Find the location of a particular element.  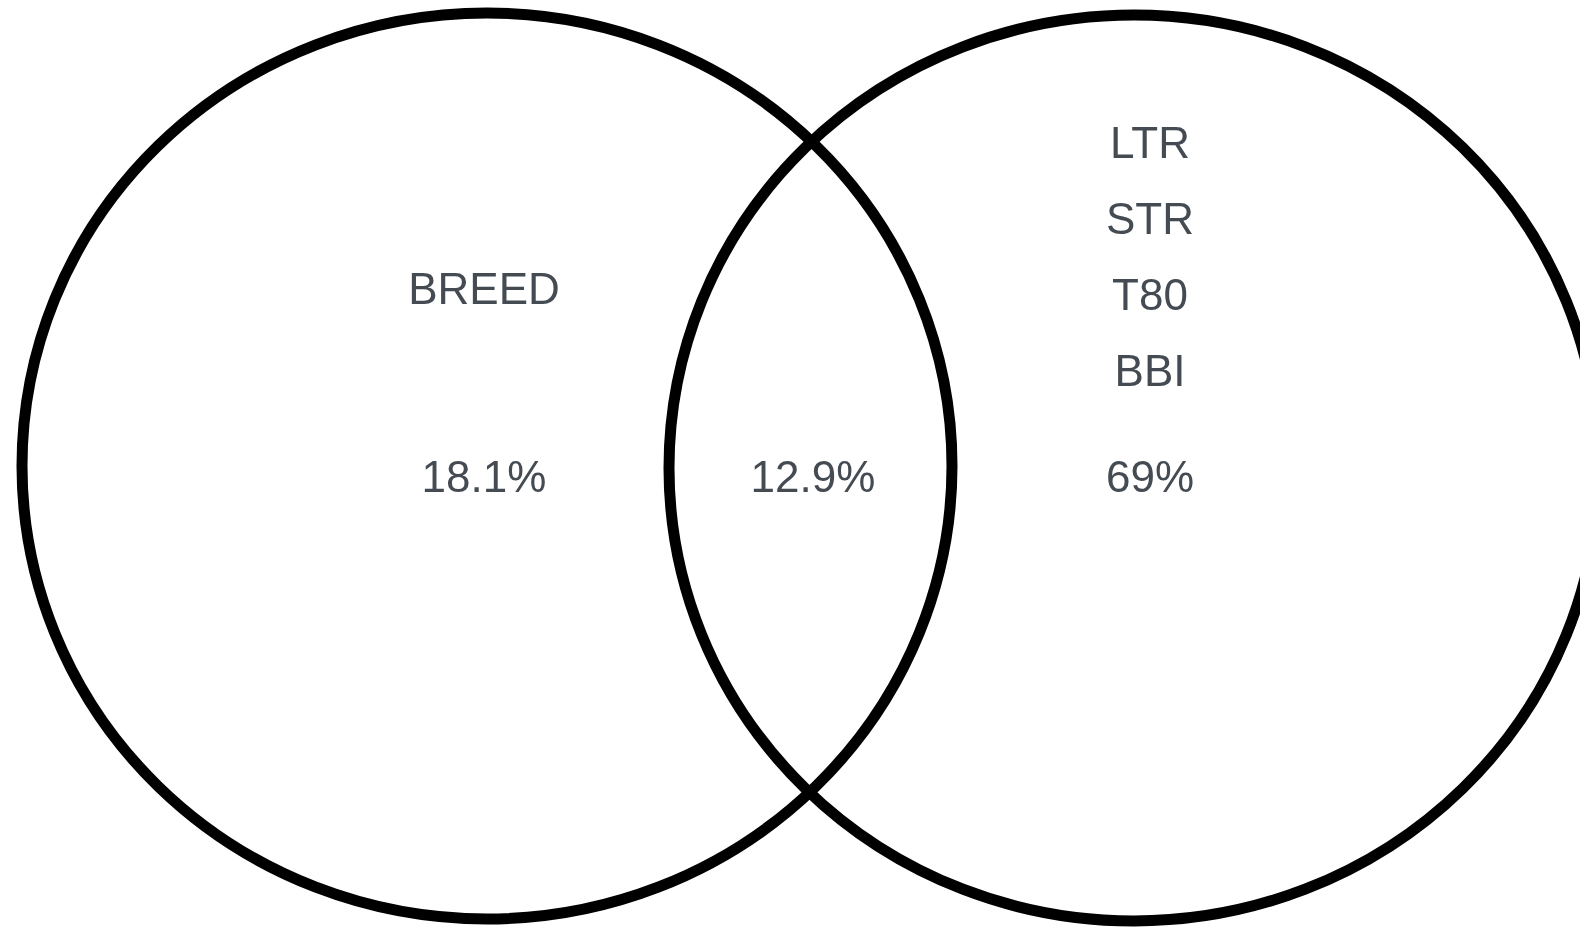

data-label: 12.9% is located at coordinates (813, 476).